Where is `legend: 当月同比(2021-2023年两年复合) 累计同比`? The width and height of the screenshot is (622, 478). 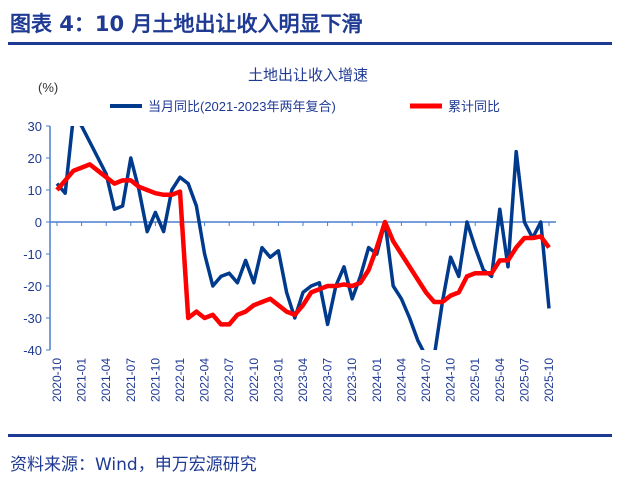 legend: 当月同比(2021-2023年两年复合) 累计同比 is located at coordinates (305, 106).